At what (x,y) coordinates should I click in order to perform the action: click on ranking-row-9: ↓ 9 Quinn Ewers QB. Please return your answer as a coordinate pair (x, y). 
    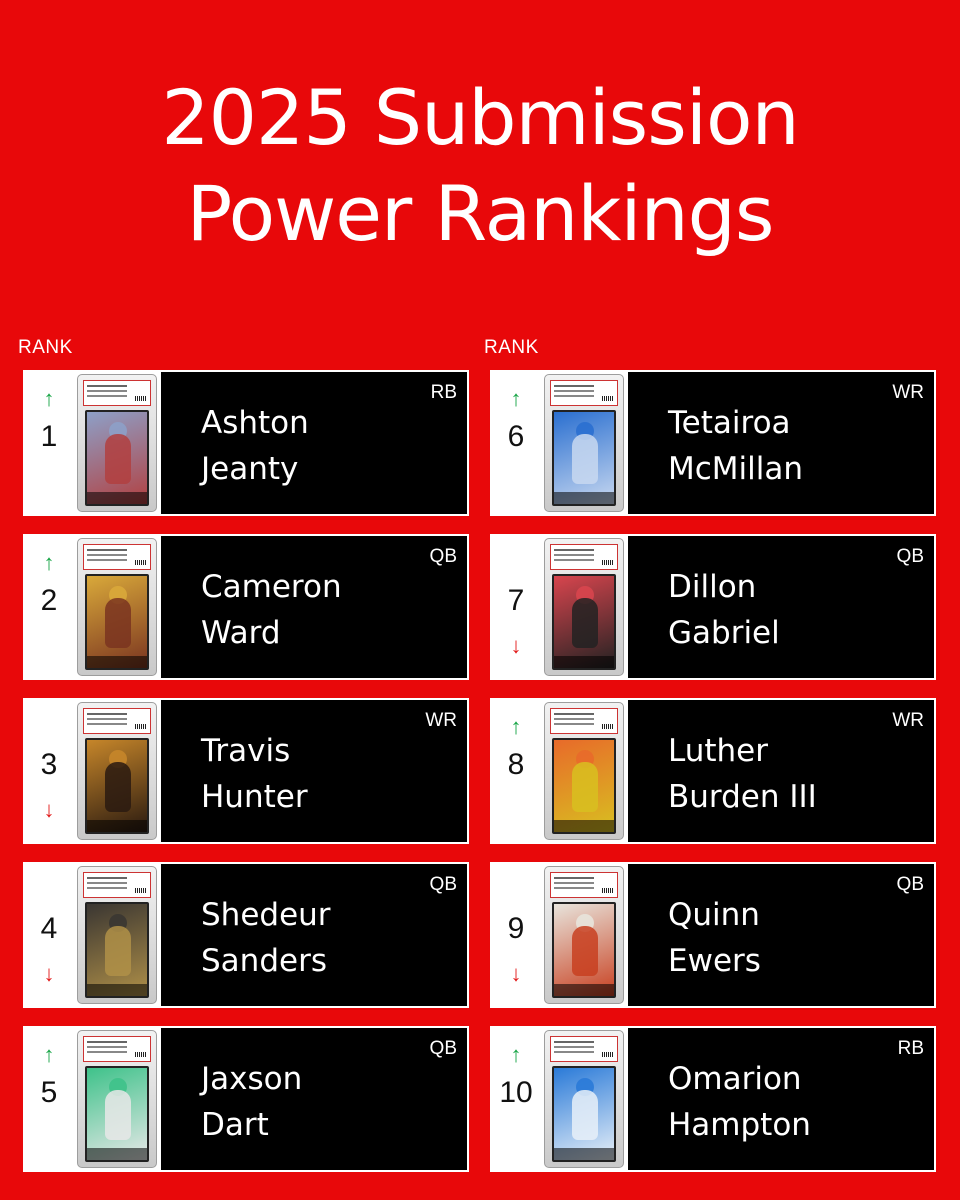
    Looking at the image, I should click on (713, 935).